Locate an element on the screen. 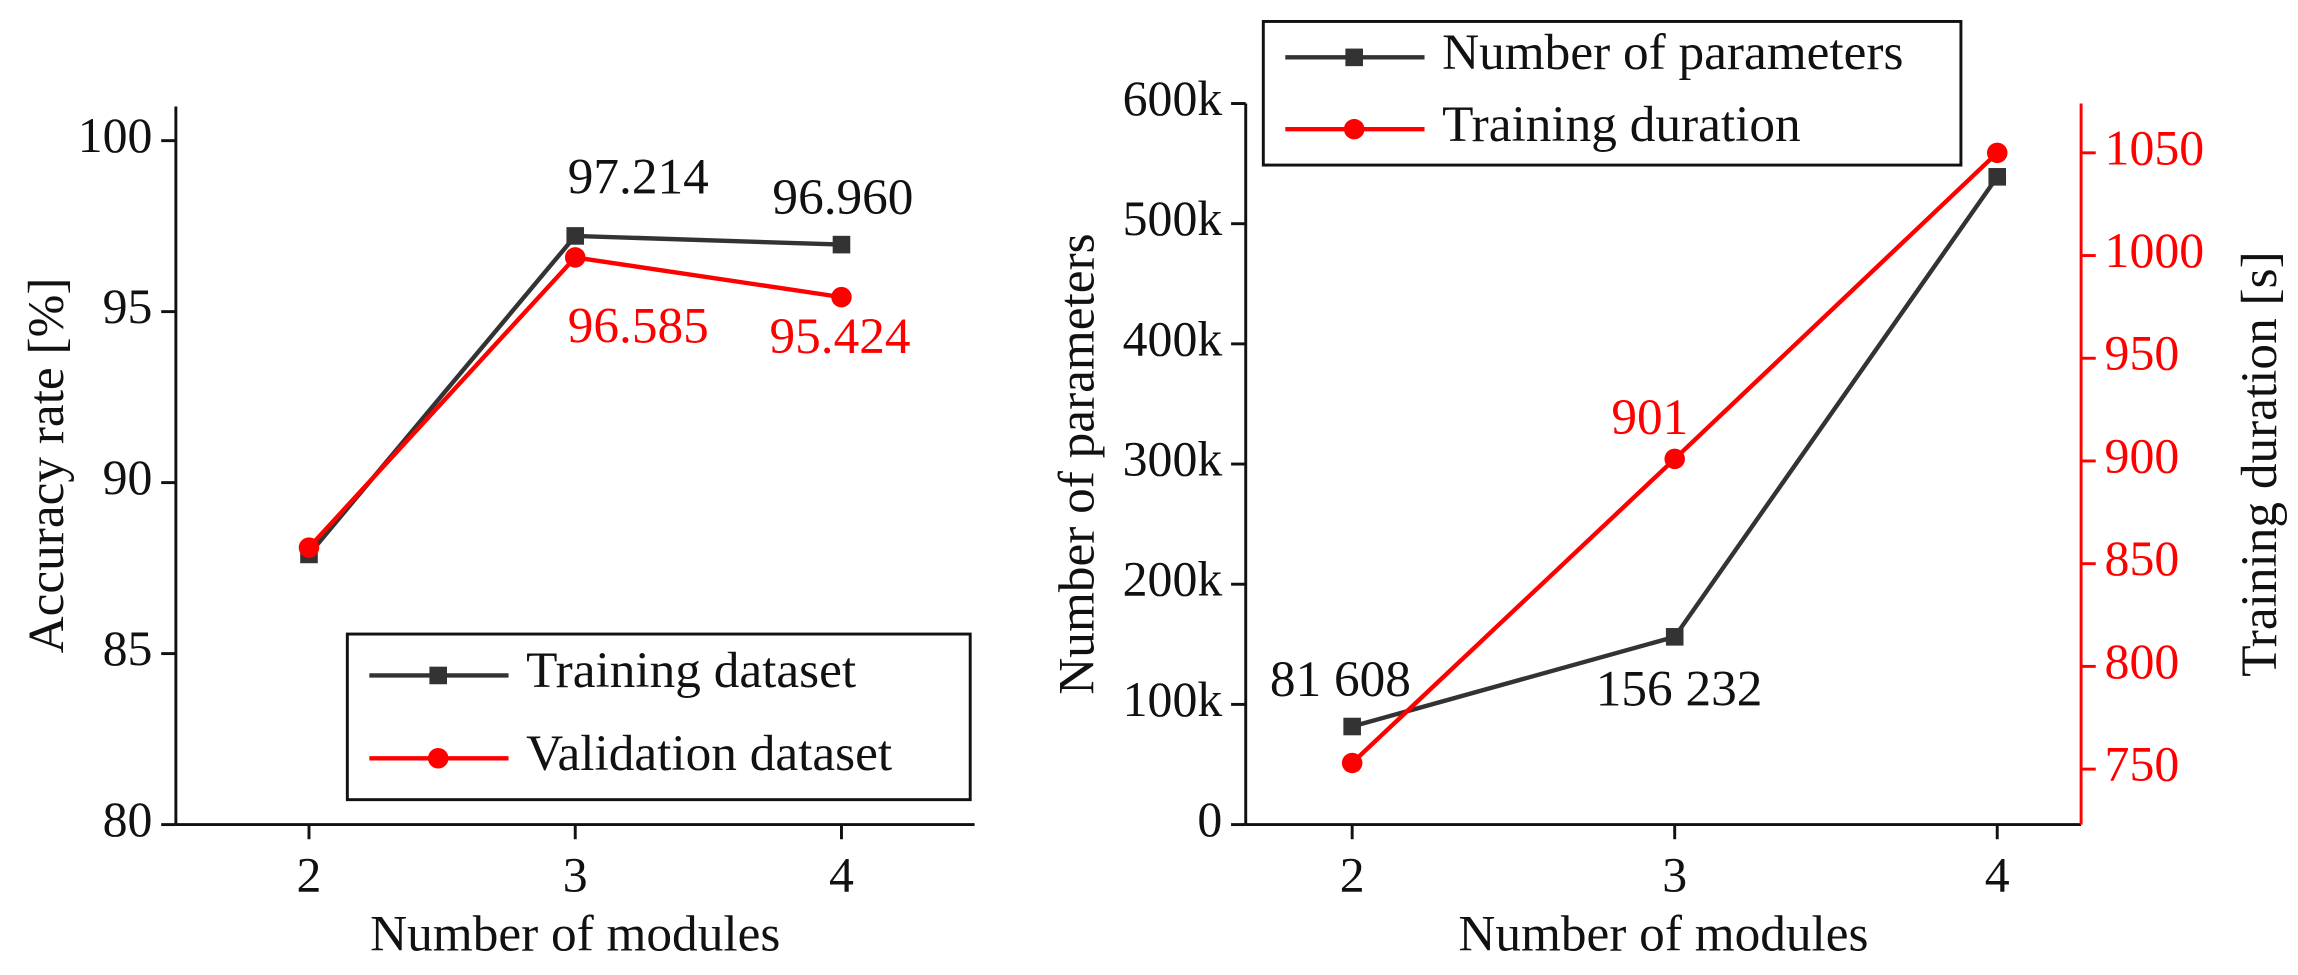  y2-tick-label: 1000 is located at coordinates (2155, 250).